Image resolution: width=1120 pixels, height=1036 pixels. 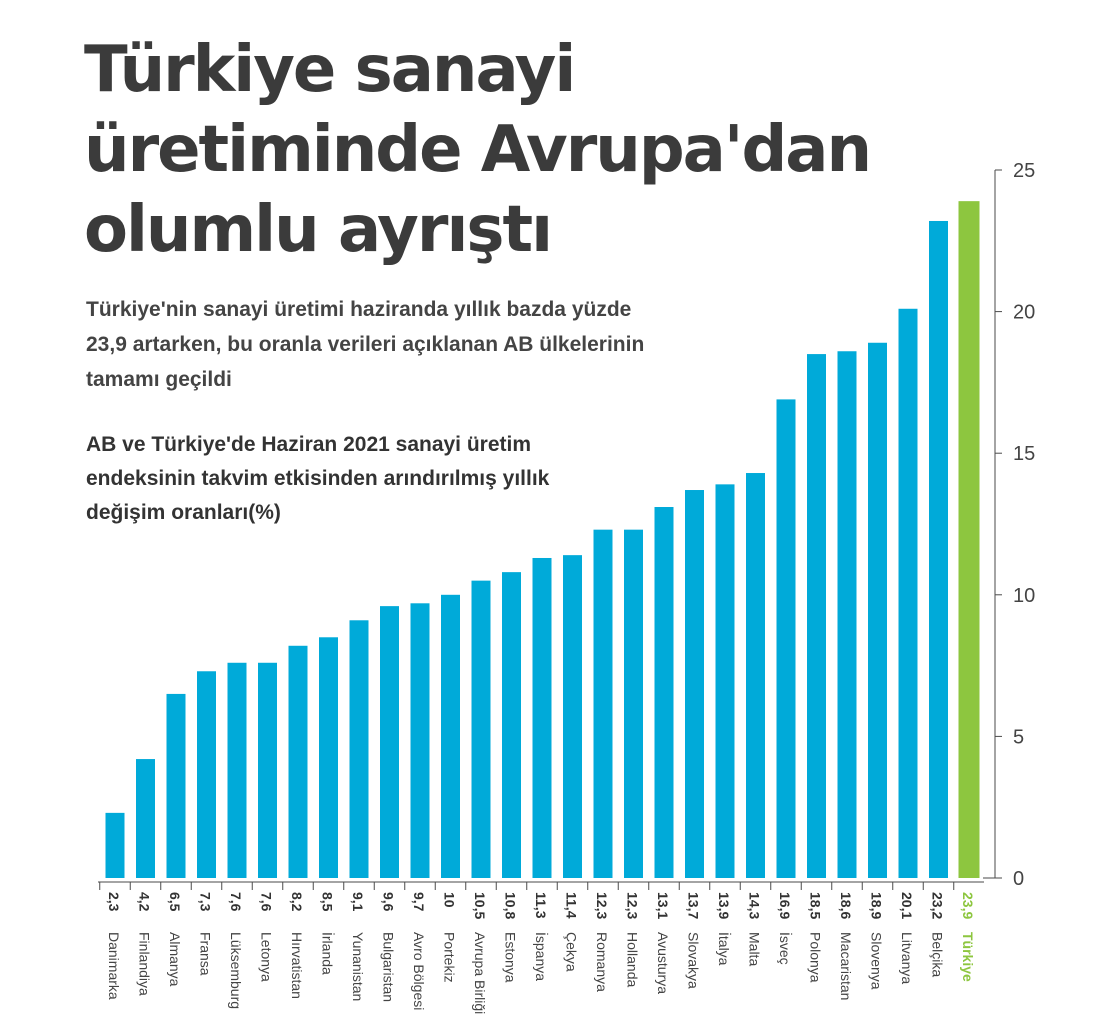 What do you see at coordinates (907, 958) in the screenshot?
I see `category-label: Litvanya` at bounding box center [907, 958].